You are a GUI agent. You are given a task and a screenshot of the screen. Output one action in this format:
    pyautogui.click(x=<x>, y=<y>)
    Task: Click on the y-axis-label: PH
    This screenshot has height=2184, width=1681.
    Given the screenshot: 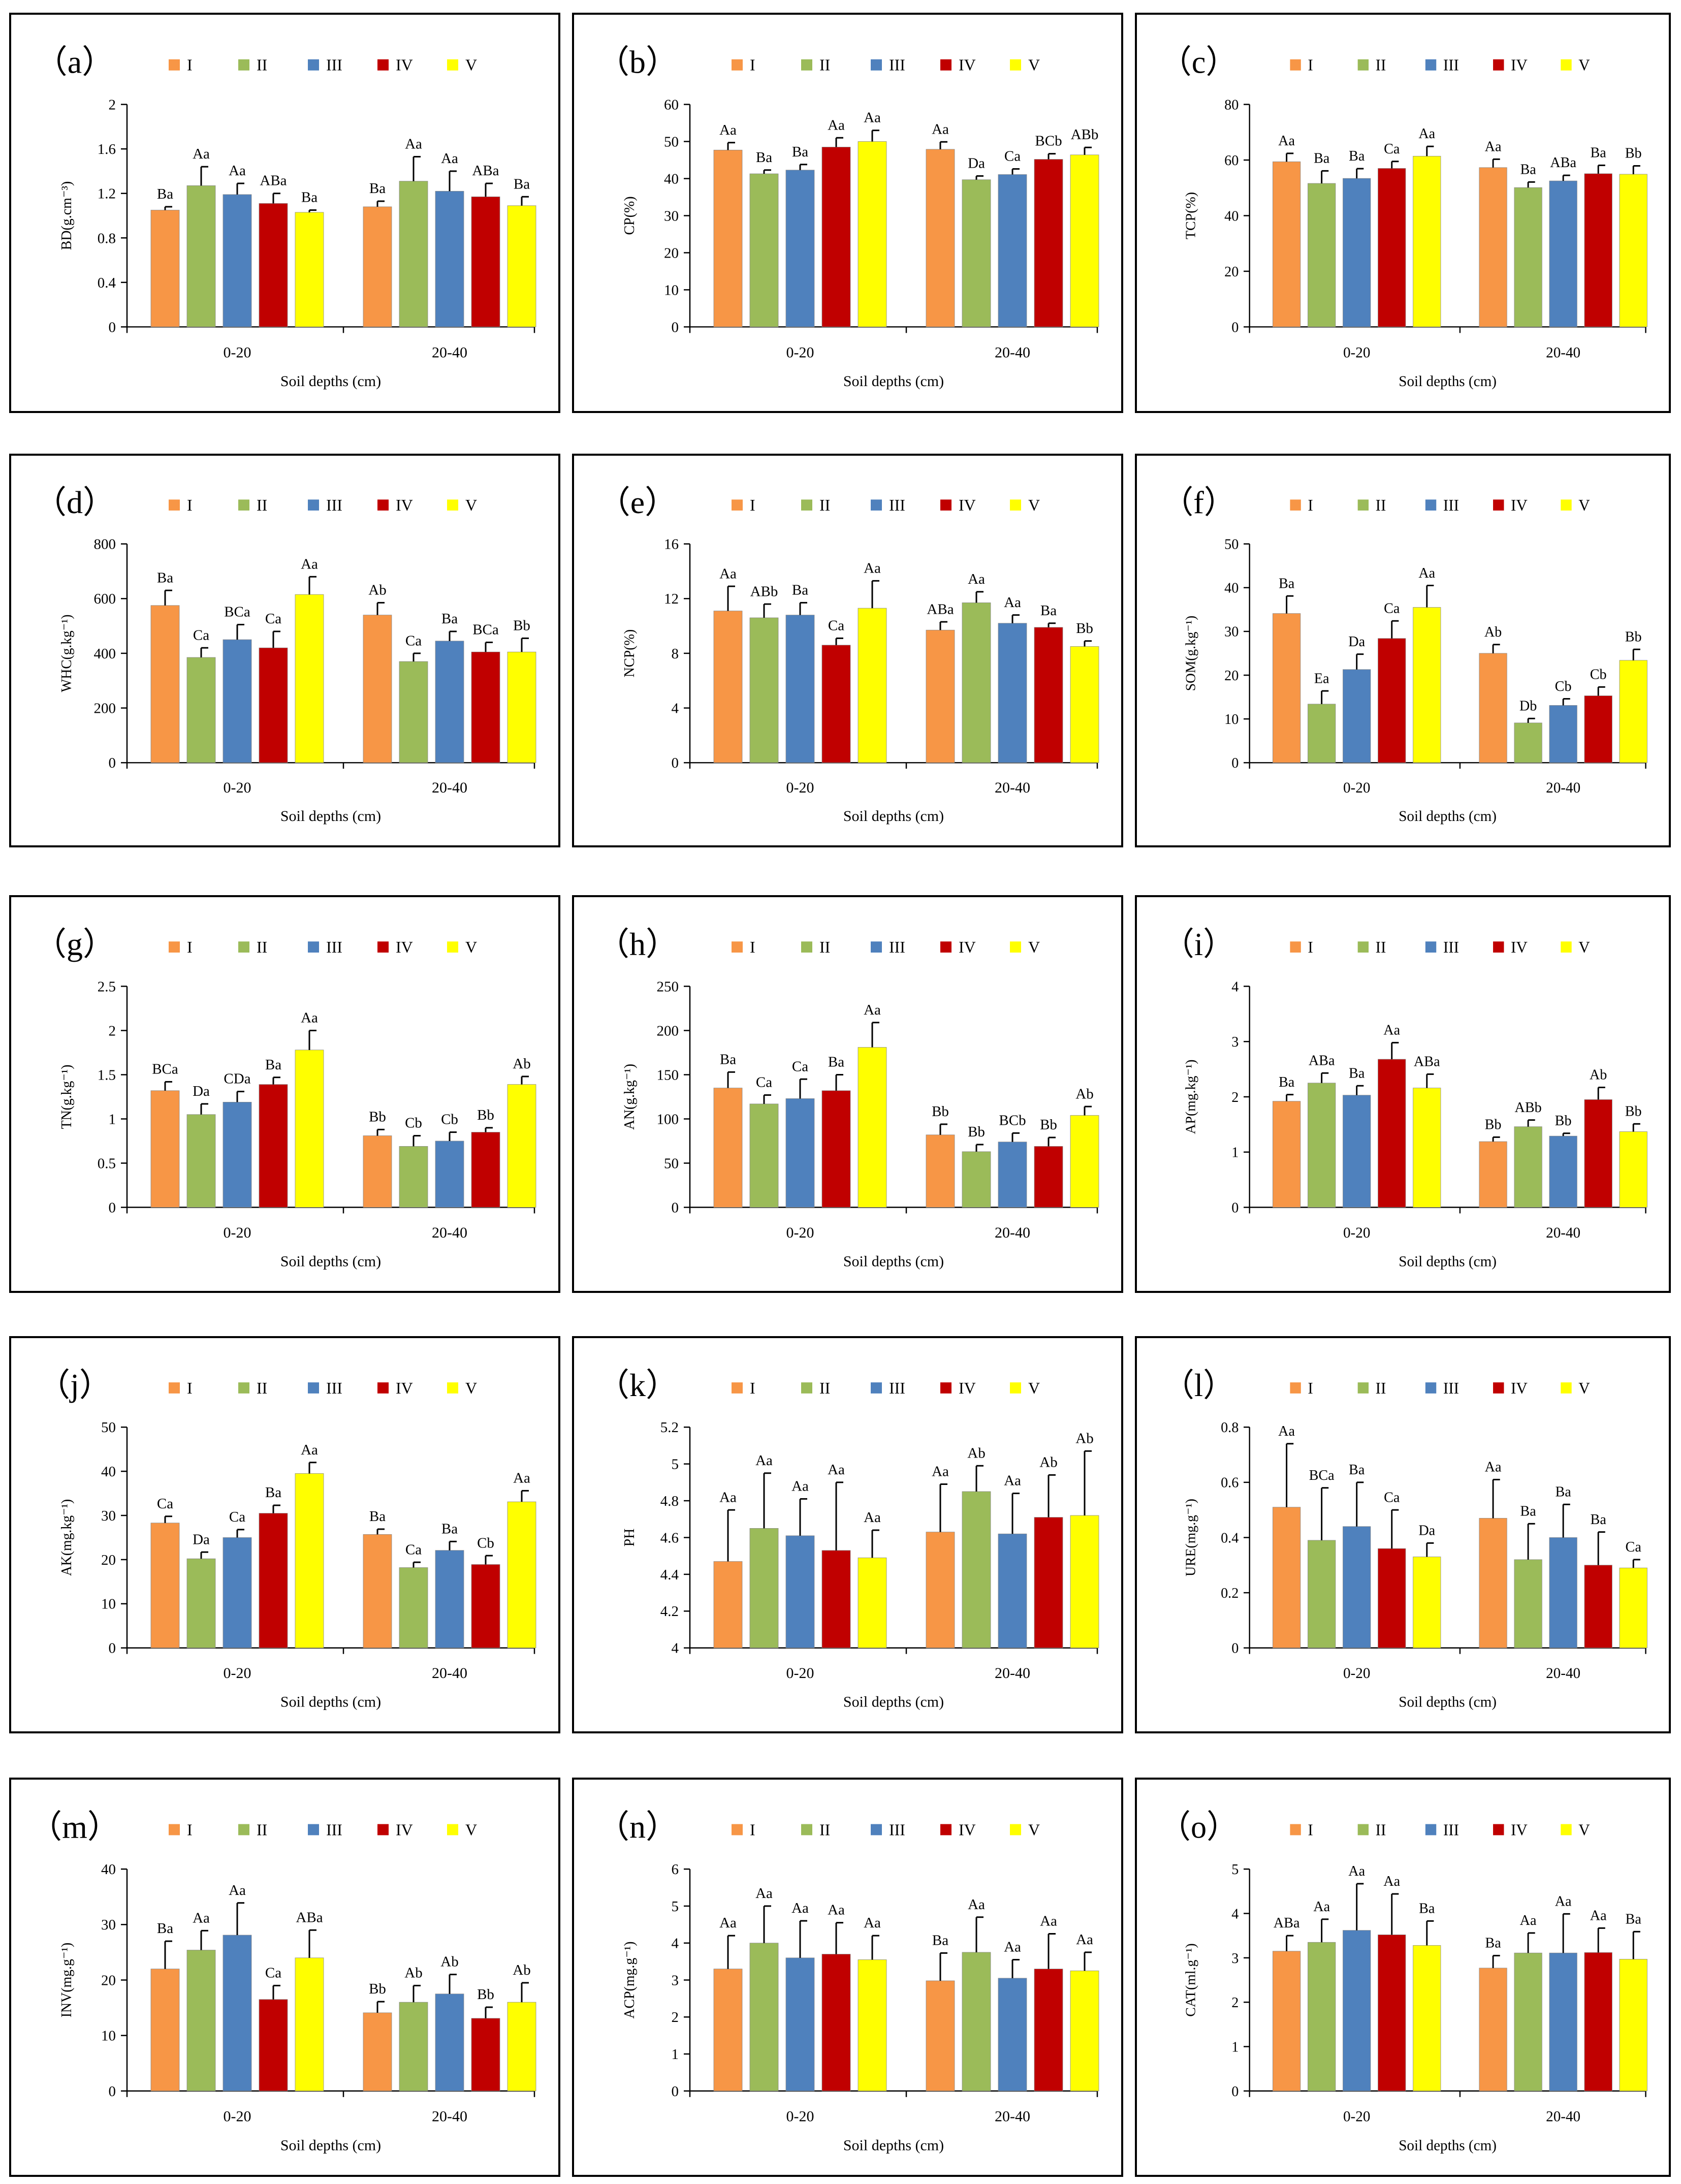 What is the action you would take?
    pyautogui.click(x=630, y=1537)
    